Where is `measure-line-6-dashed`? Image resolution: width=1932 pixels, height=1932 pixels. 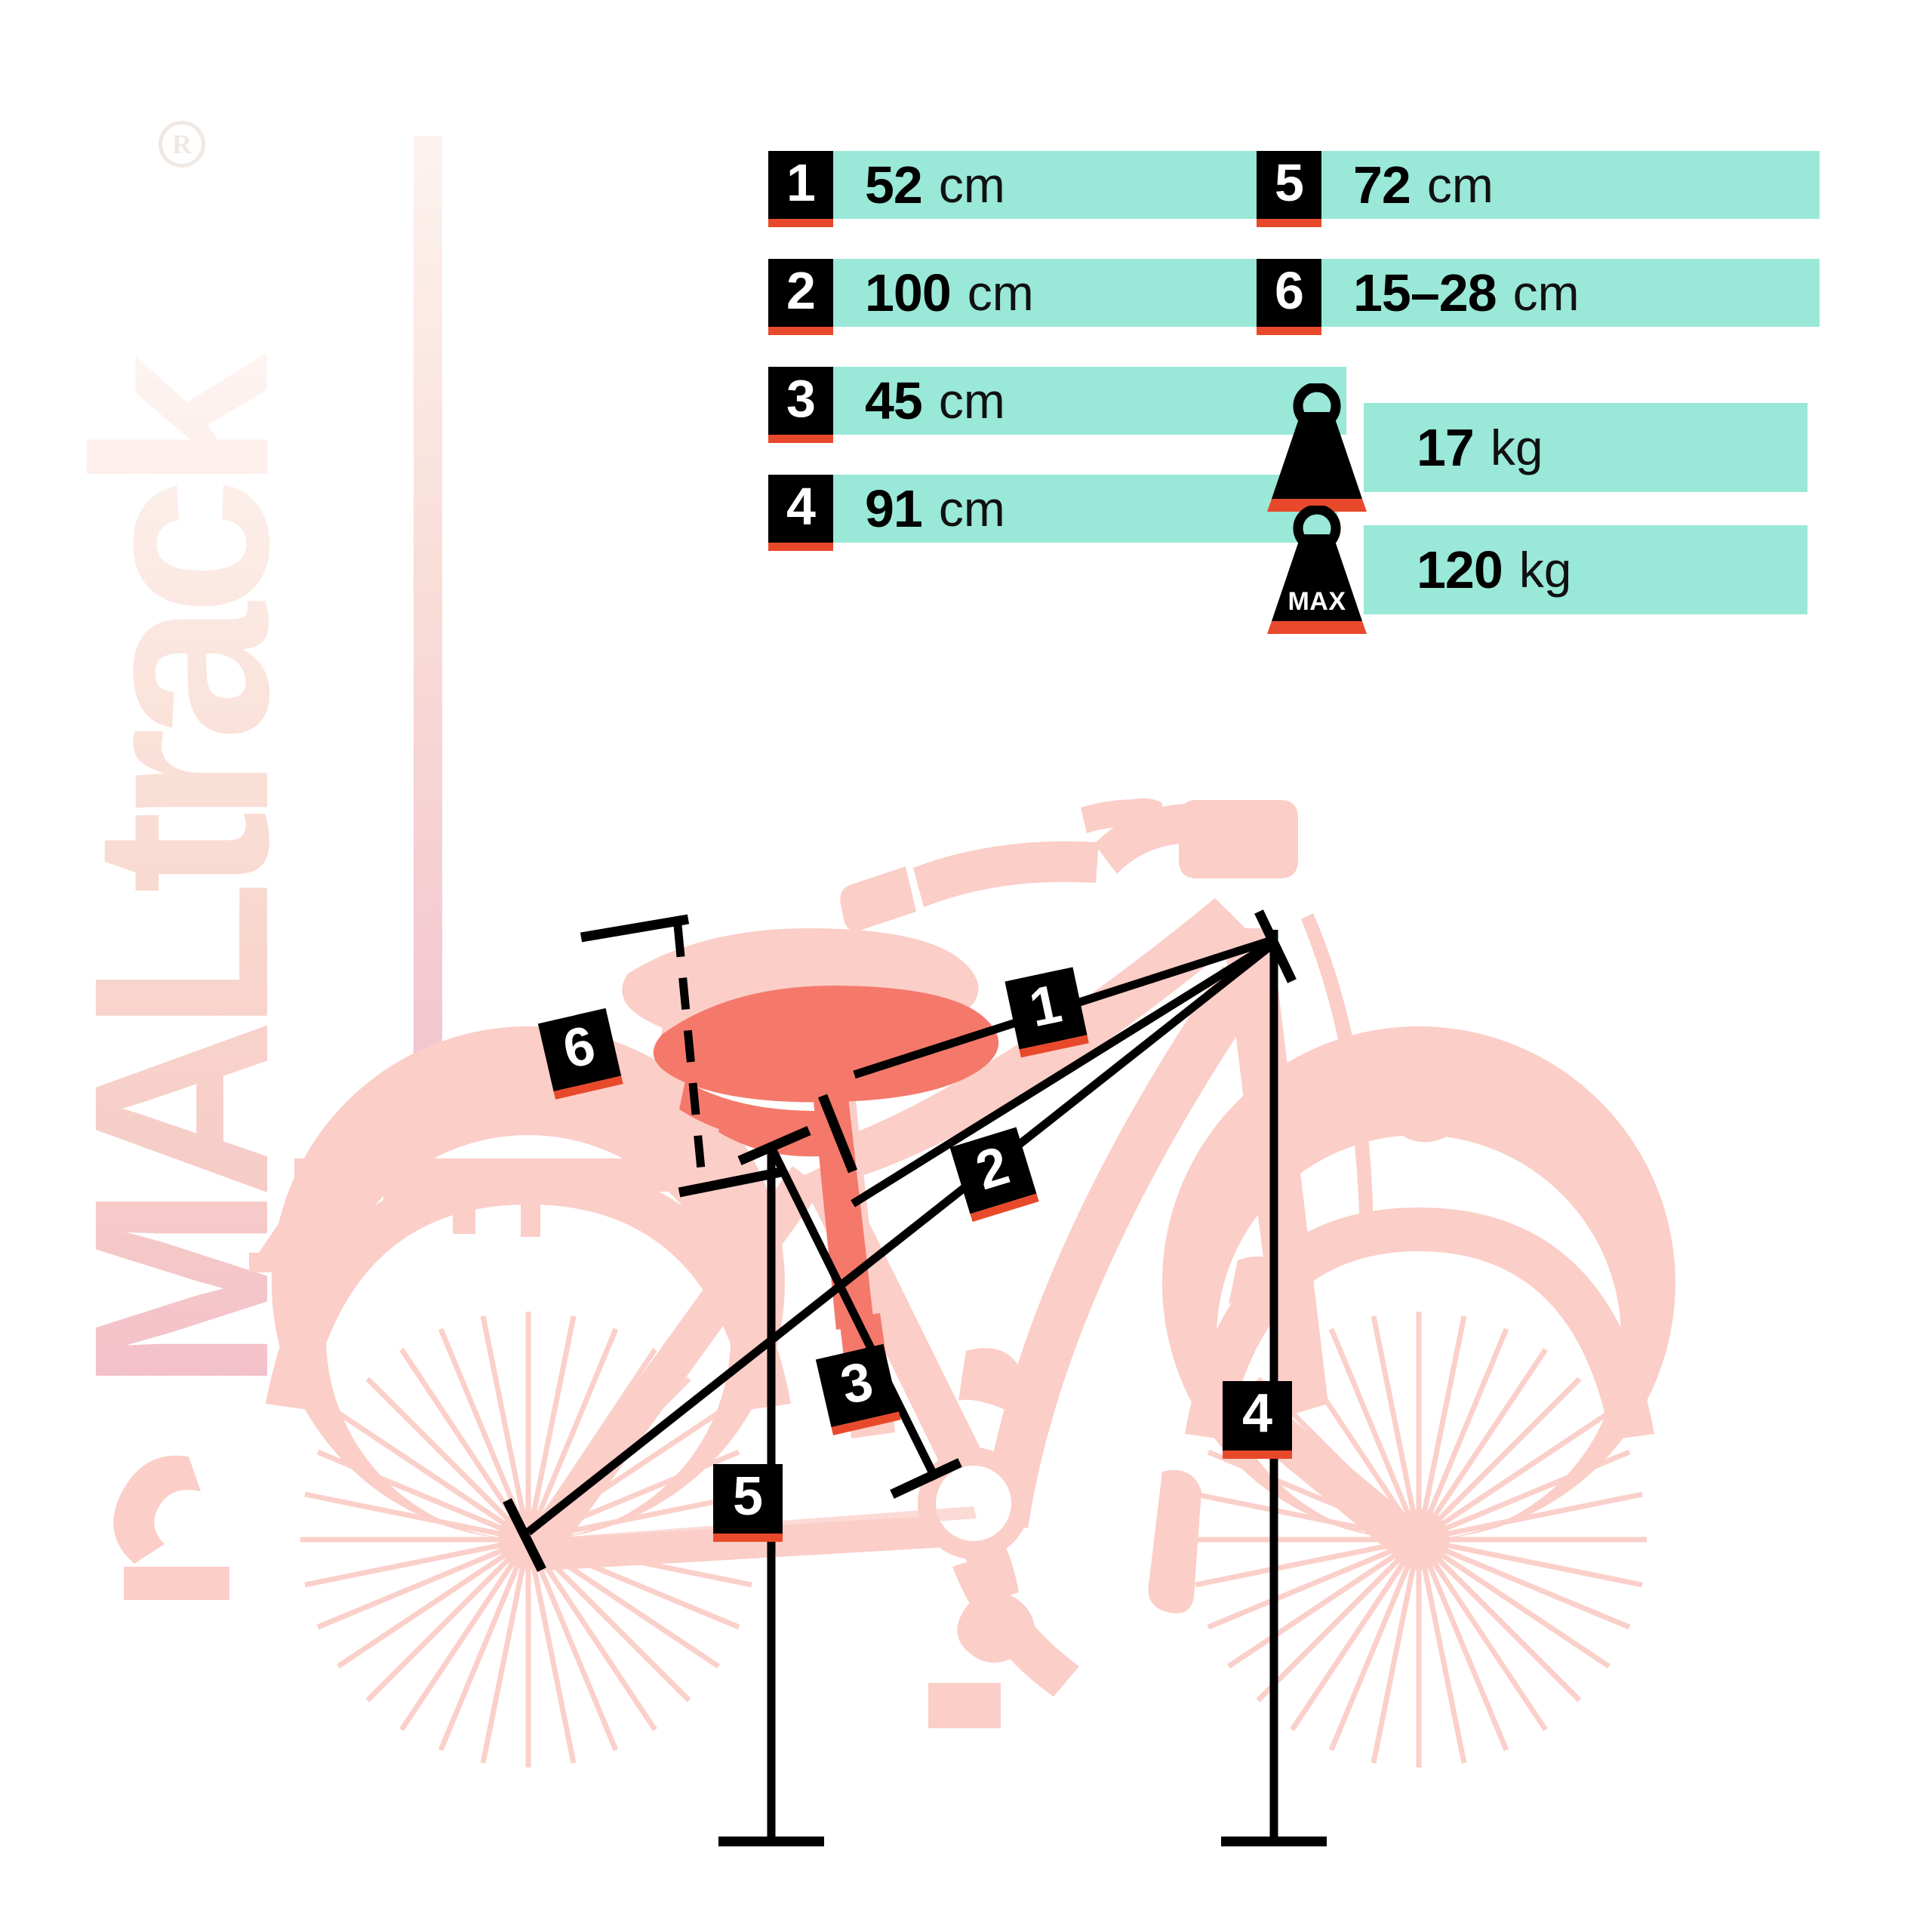 measure-line-6-dashed is located at coordinates (689, 1051).